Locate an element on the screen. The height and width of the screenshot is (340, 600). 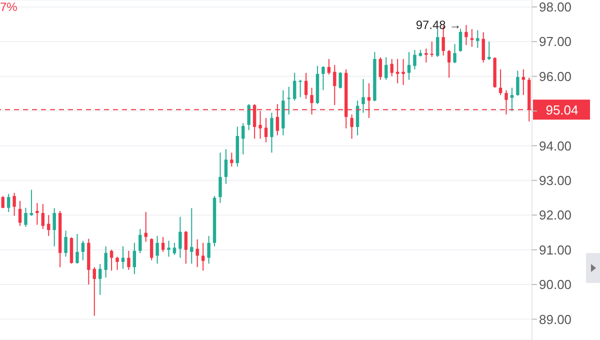
y-tick-label: 90.00 is located at coordinates (555, 284).